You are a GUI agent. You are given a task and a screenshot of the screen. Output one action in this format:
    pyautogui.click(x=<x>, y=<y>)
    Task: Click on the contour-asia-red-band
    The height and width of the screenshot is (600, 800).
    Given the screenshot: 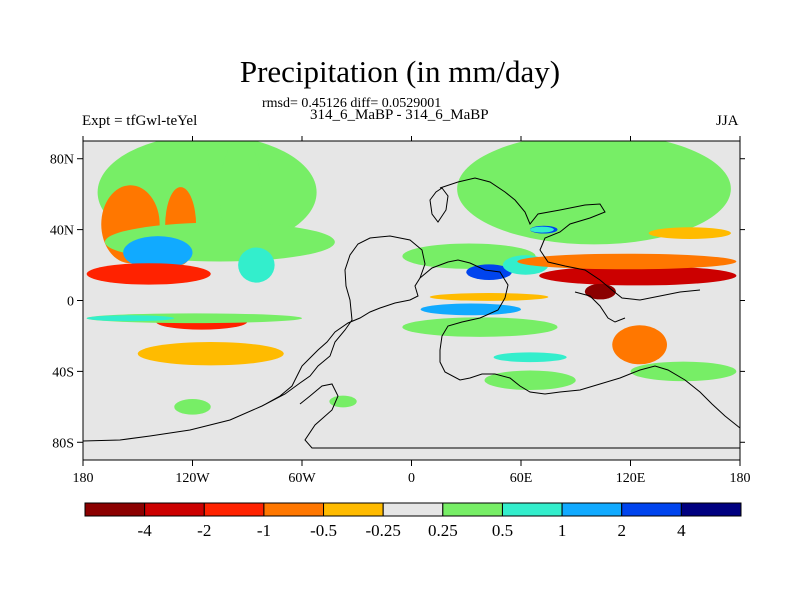 What is the action you would take?
    pyautogui.click(x=638, y=275)
    